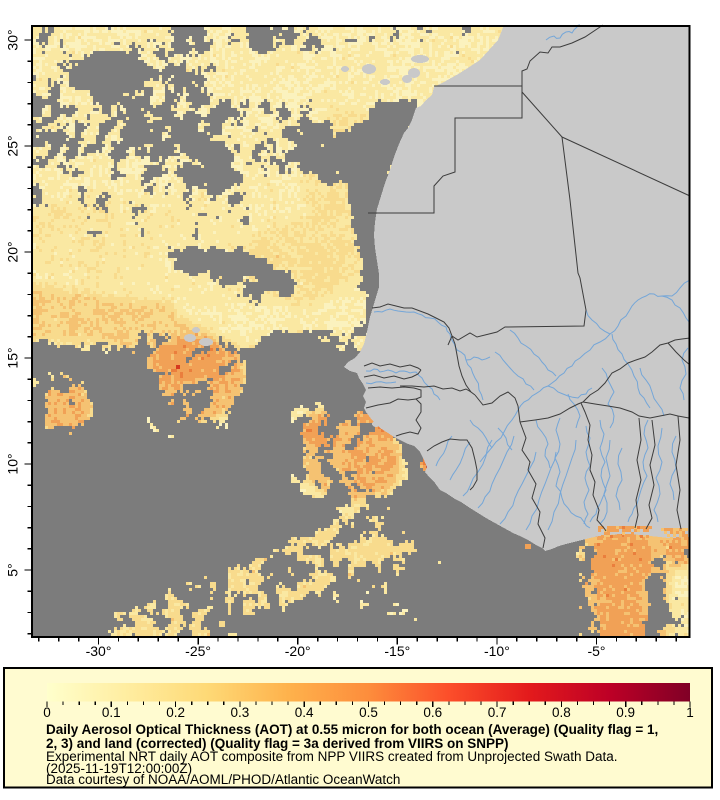  I want to click on svg-text: 10°, so click(13, 463).